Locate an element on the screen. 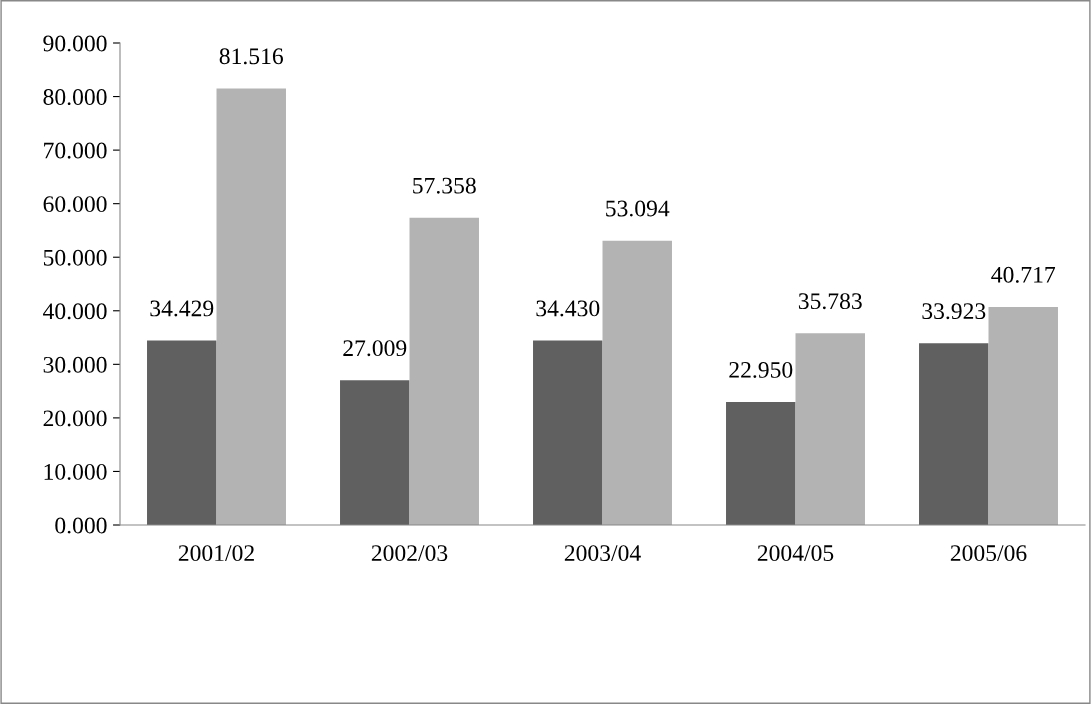 The width and height of the screenshot is (1091, 704). y-tick-label: 40.000 is located at coordinates (75, 311).